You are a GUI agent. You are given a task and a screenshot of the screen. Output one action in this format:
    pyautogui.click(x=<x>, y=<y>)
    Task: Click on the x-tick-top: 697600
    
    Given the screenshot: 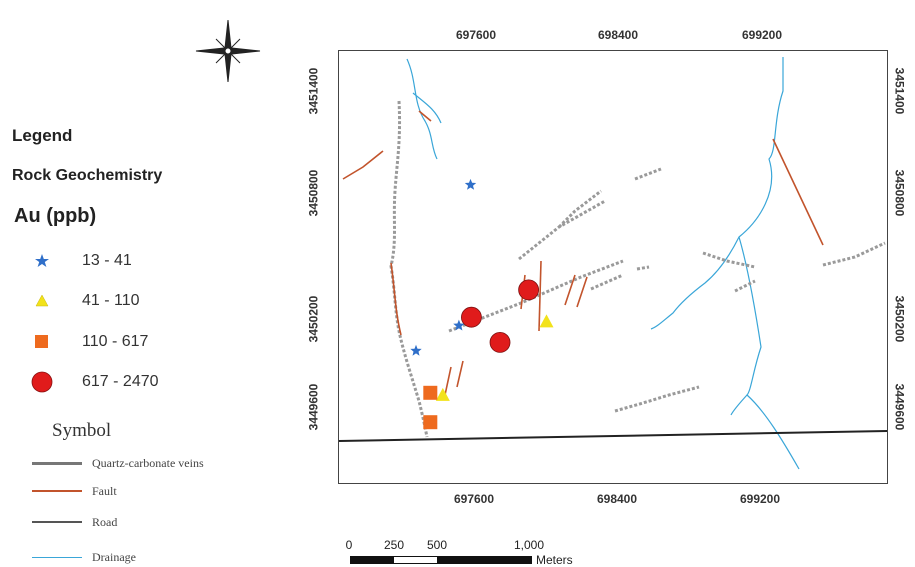 What is the action you would take?
    pyautogui.click(x=476, y=35)
    